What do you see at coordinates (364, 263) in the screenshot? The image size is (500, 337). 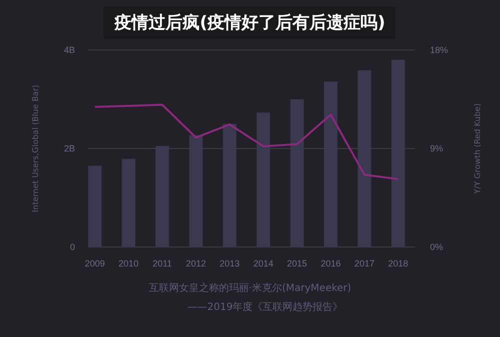 I see `x-tick-label: 2017` at bounding box center [364, 263].